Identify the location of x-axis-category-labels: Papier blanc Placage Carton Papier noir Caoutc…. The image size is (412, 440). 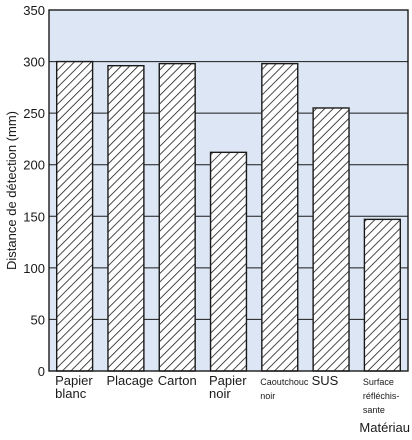
(227, 394).